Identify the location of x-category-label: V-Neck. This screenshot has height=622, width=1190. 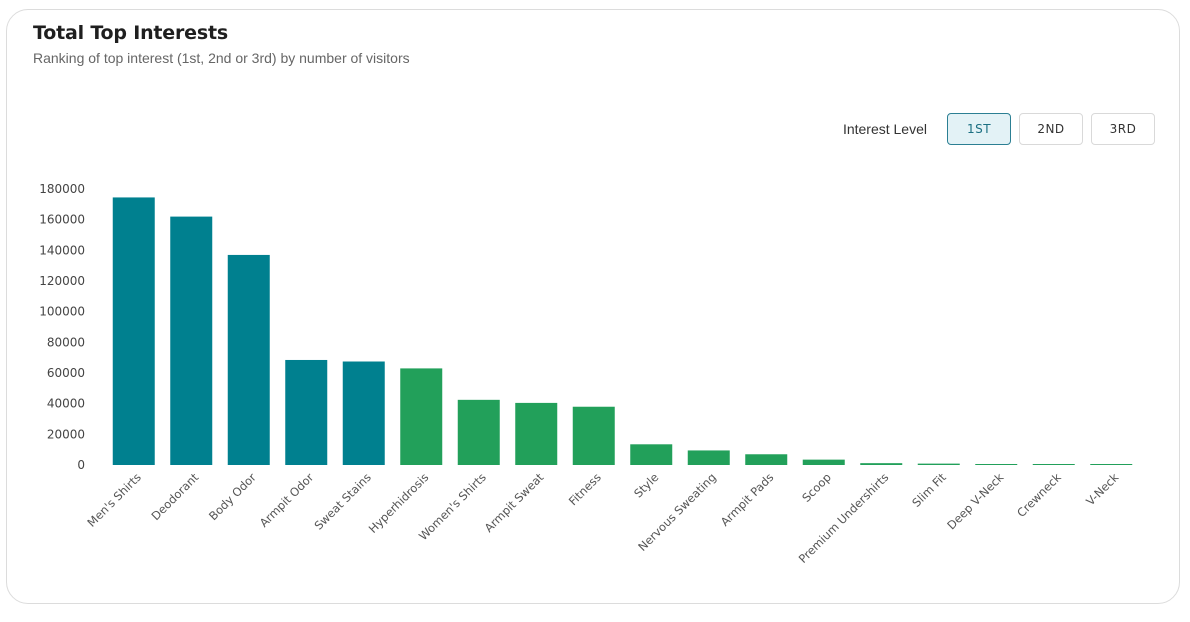
(1102, 489).